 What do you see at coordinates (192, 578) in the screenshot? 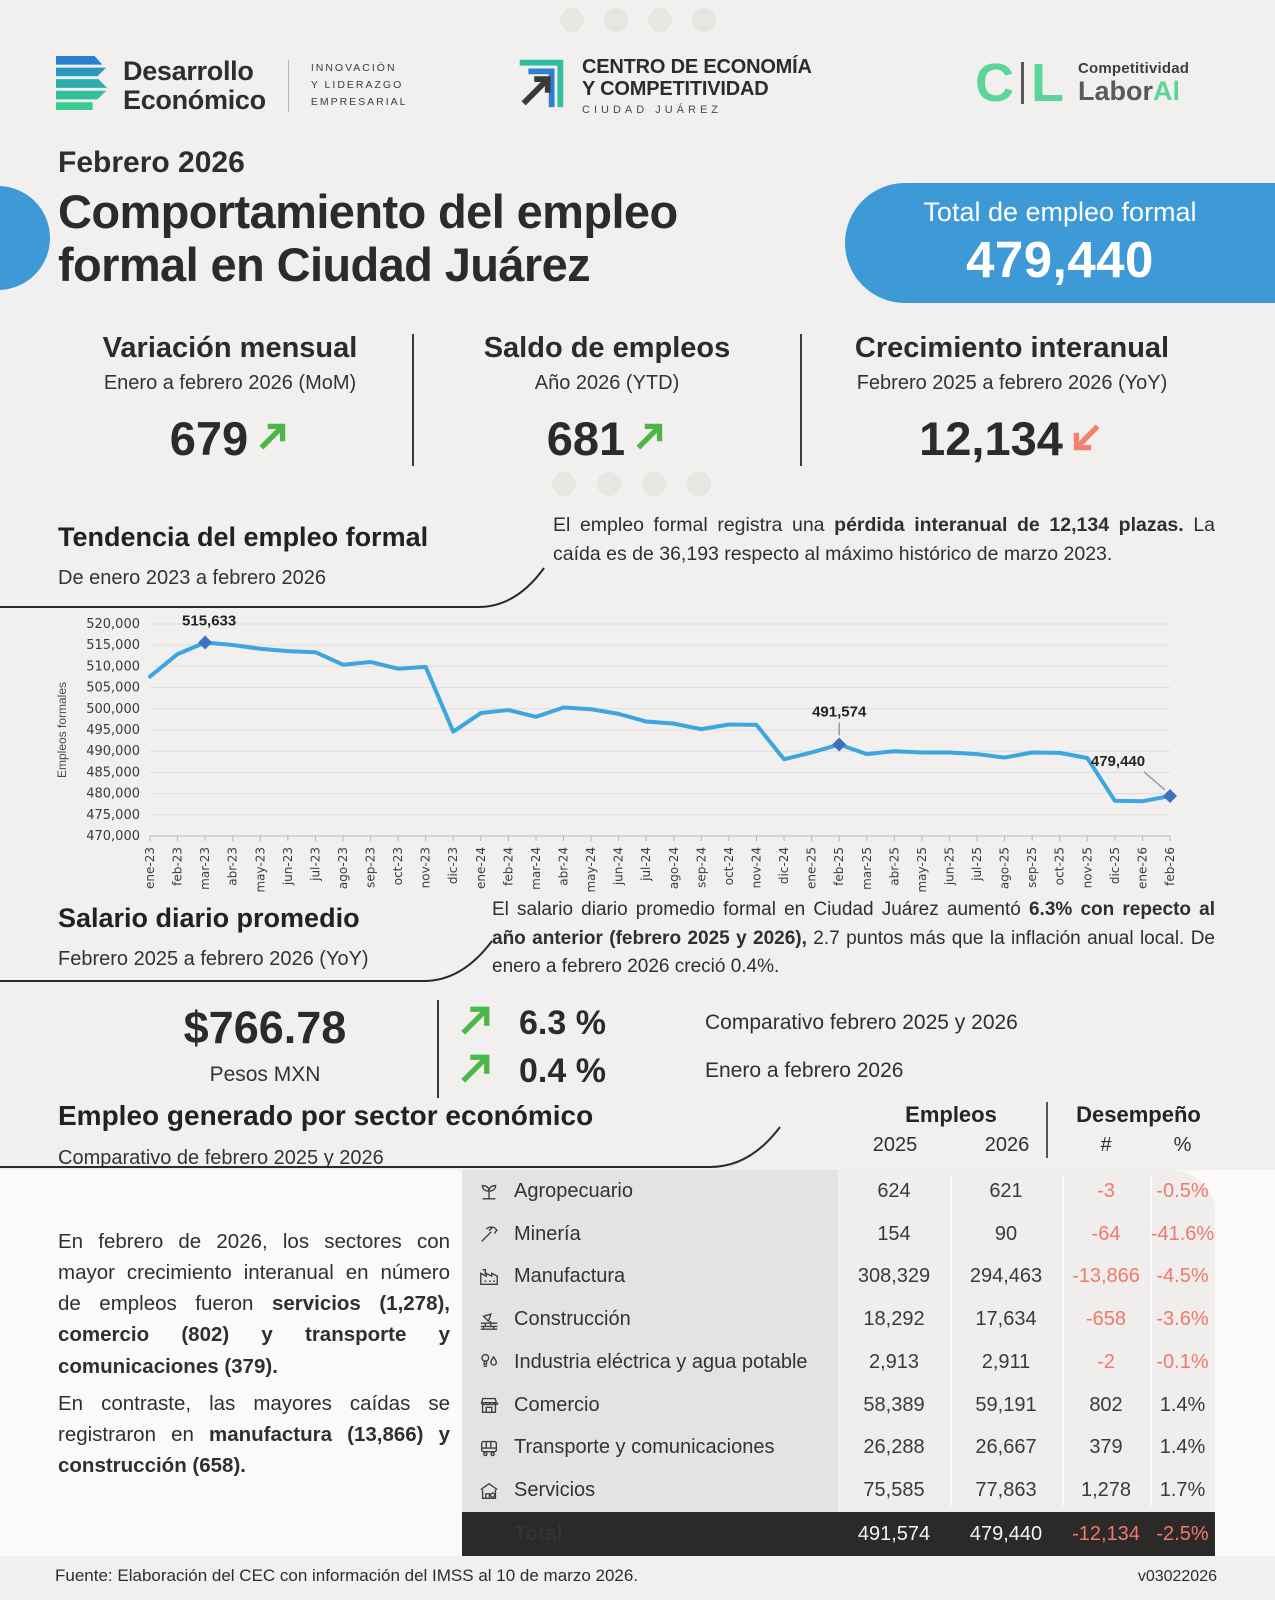
I see `trend-section-subtitle: De enero 2023 a febrero 2026` at bounding box center [192, 578].